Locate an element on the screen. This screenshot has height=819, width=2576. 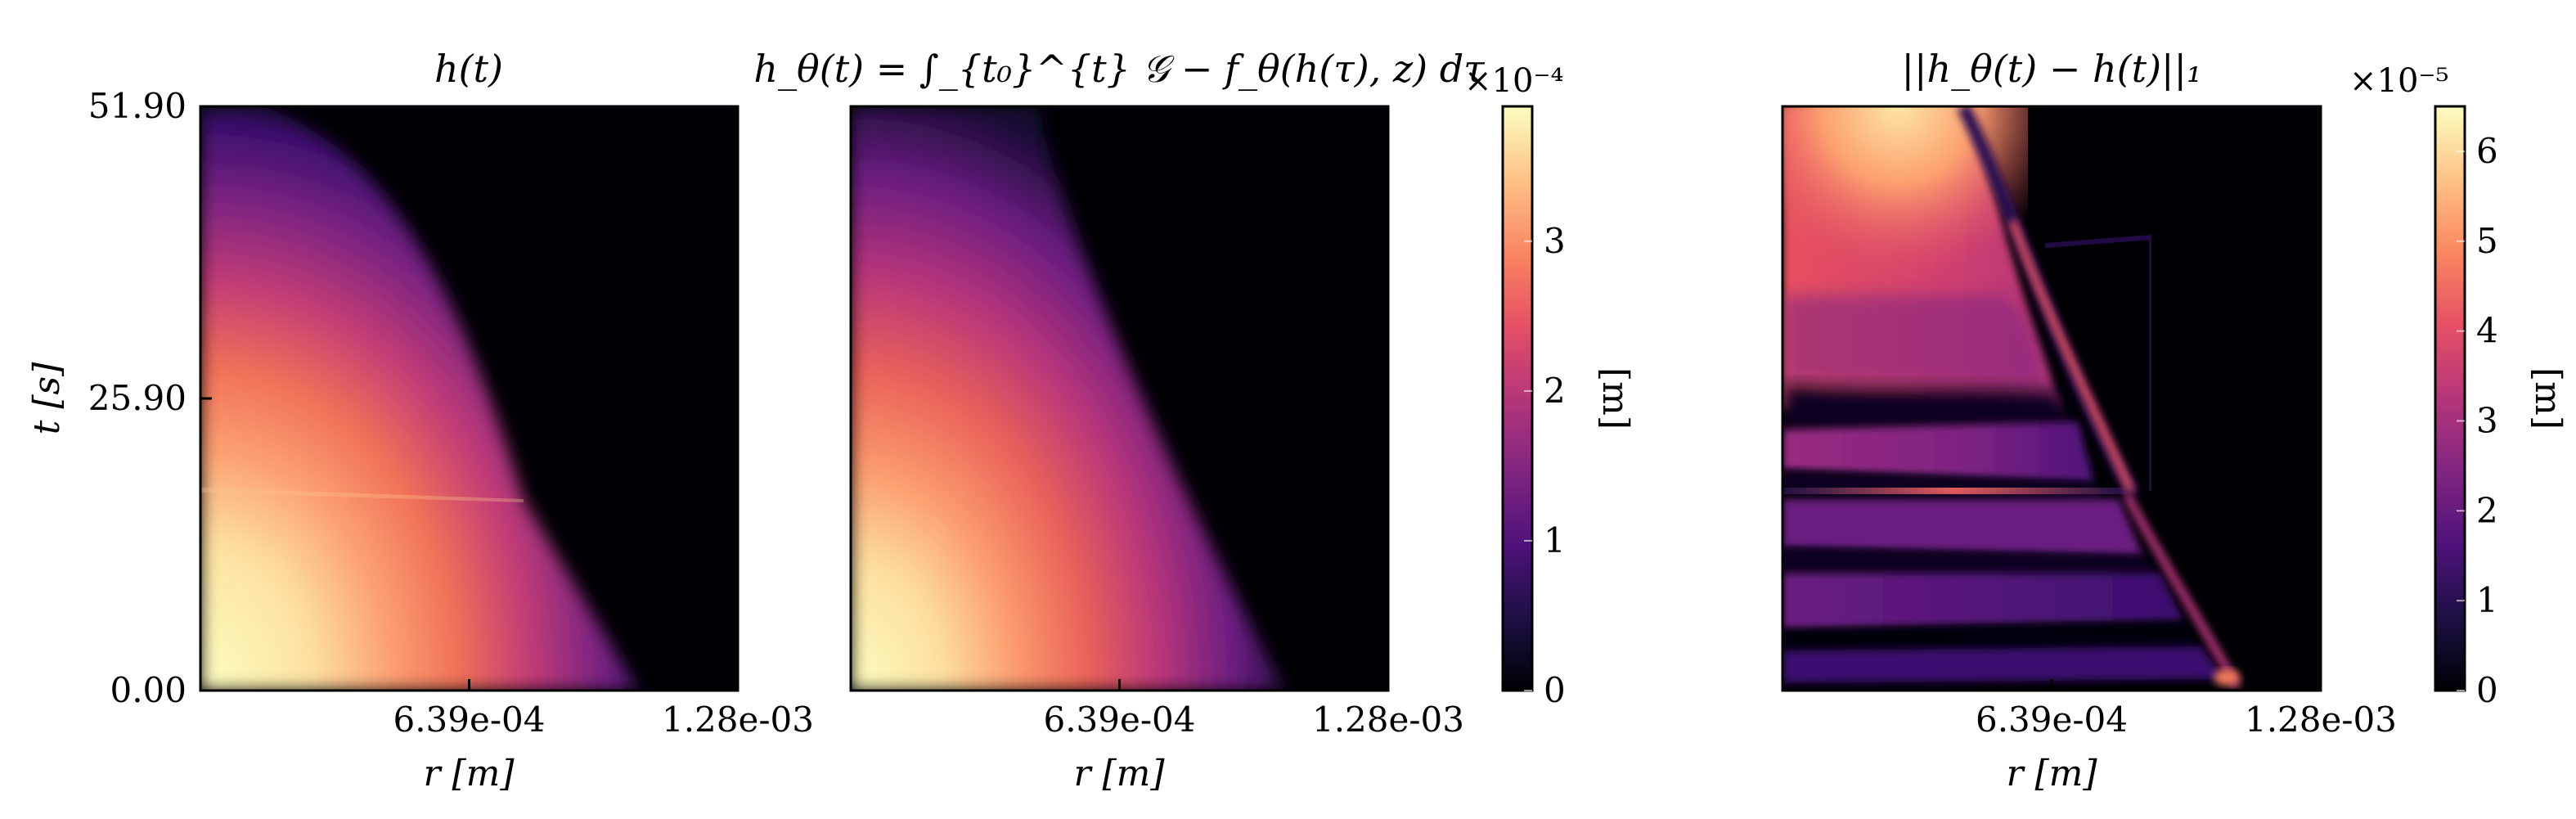
panel-1-x-ticks: 6.39e-04 1.28e-03 is located at coordinates (604, 710).